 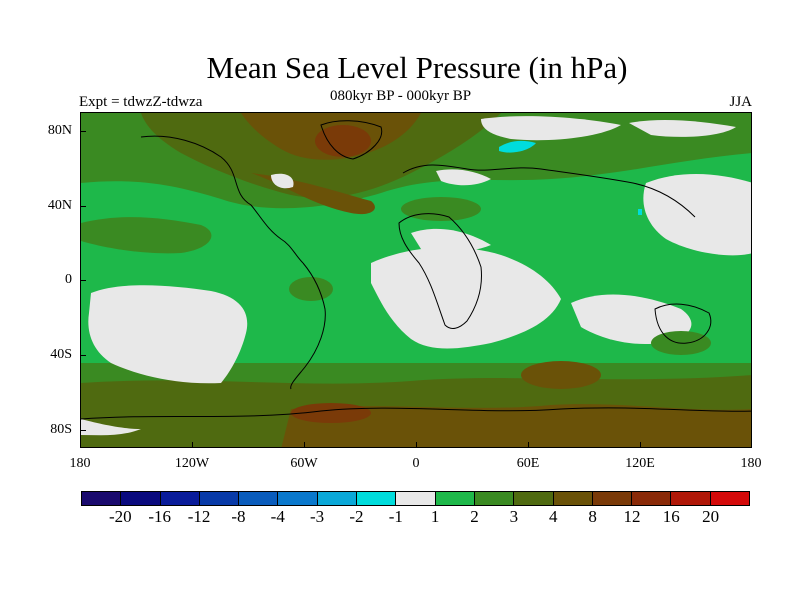 I want to click on lat-tick-40s, so click(x=83, y=355).